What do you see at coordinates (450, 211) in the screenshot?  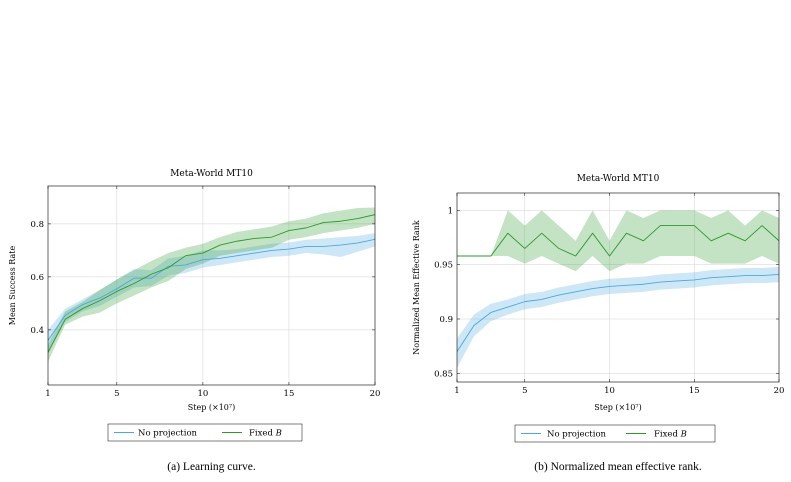 I see `y-tick-label: 1` at bounding box center [450, 211].